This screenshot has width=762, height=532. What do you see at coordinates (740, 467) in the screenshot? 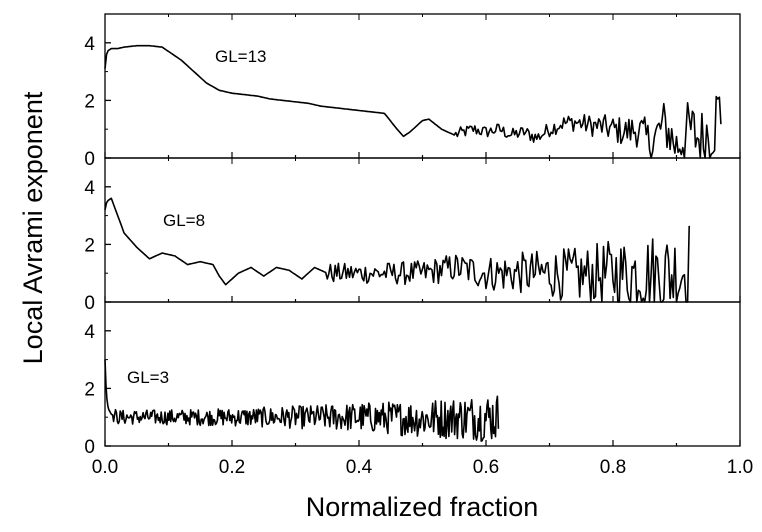
I see `x-tick-label: 1.0` at bounding box center [740, 467].